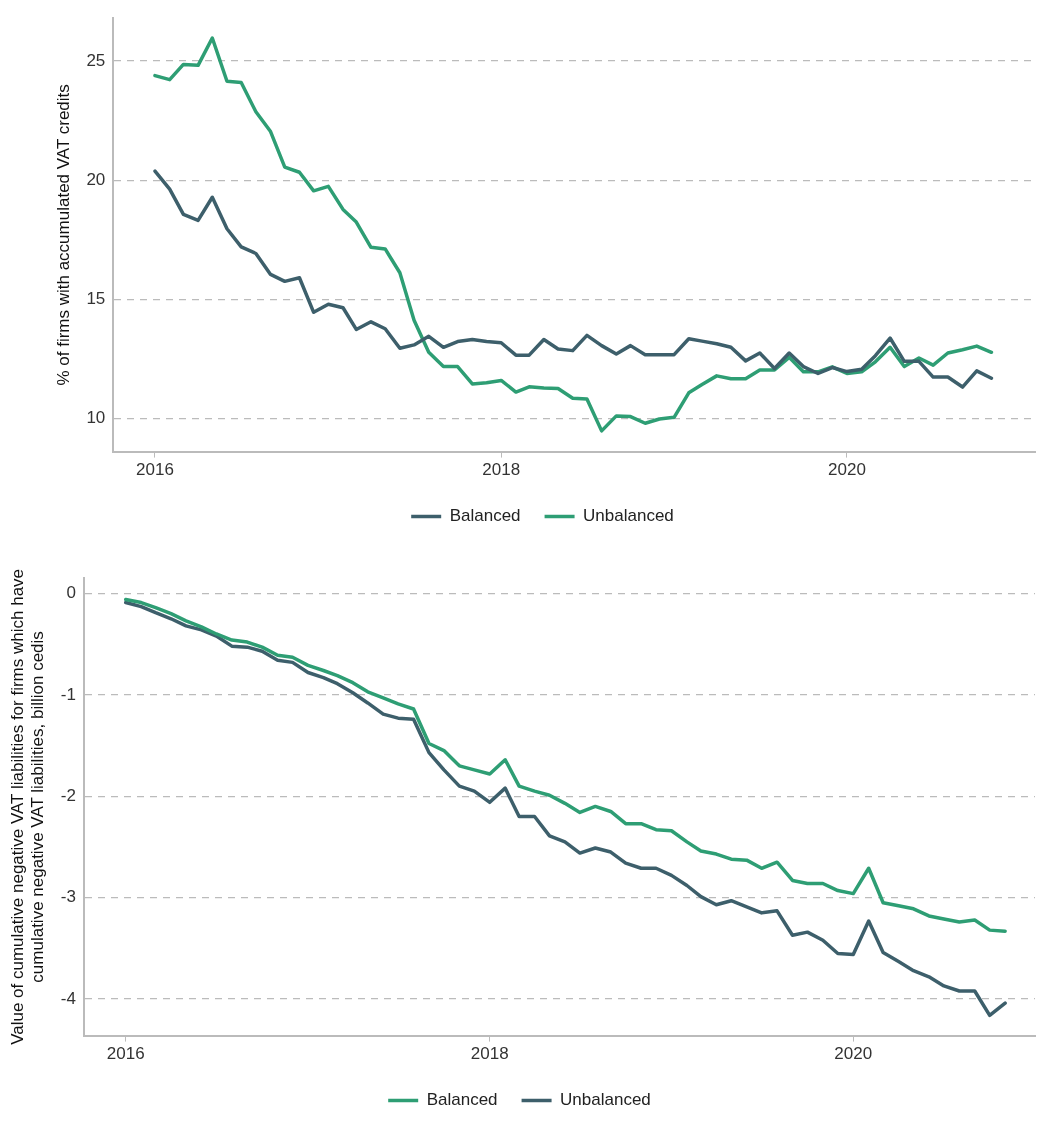 The height and width of the screenshot is (1129, 1055). I want to click on y-tick-label: -2, so click(68, 795).